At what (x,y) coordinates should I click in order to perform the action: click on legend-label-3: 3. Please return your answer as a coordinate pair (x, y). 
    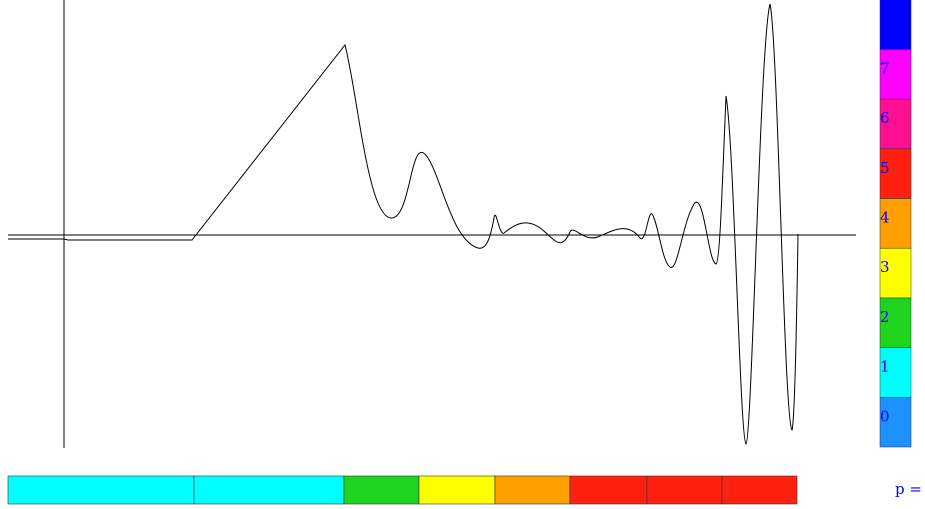
    Looking at the image, I should click on (885, 267).